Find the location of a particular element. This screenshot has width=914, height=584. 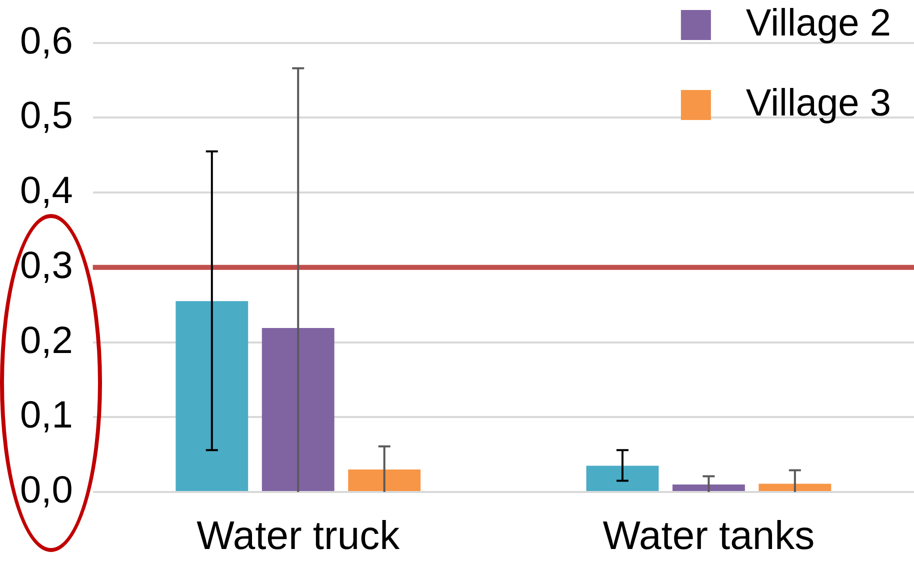

y-tick-label: 0,4 is located at coordinates (46, 191).